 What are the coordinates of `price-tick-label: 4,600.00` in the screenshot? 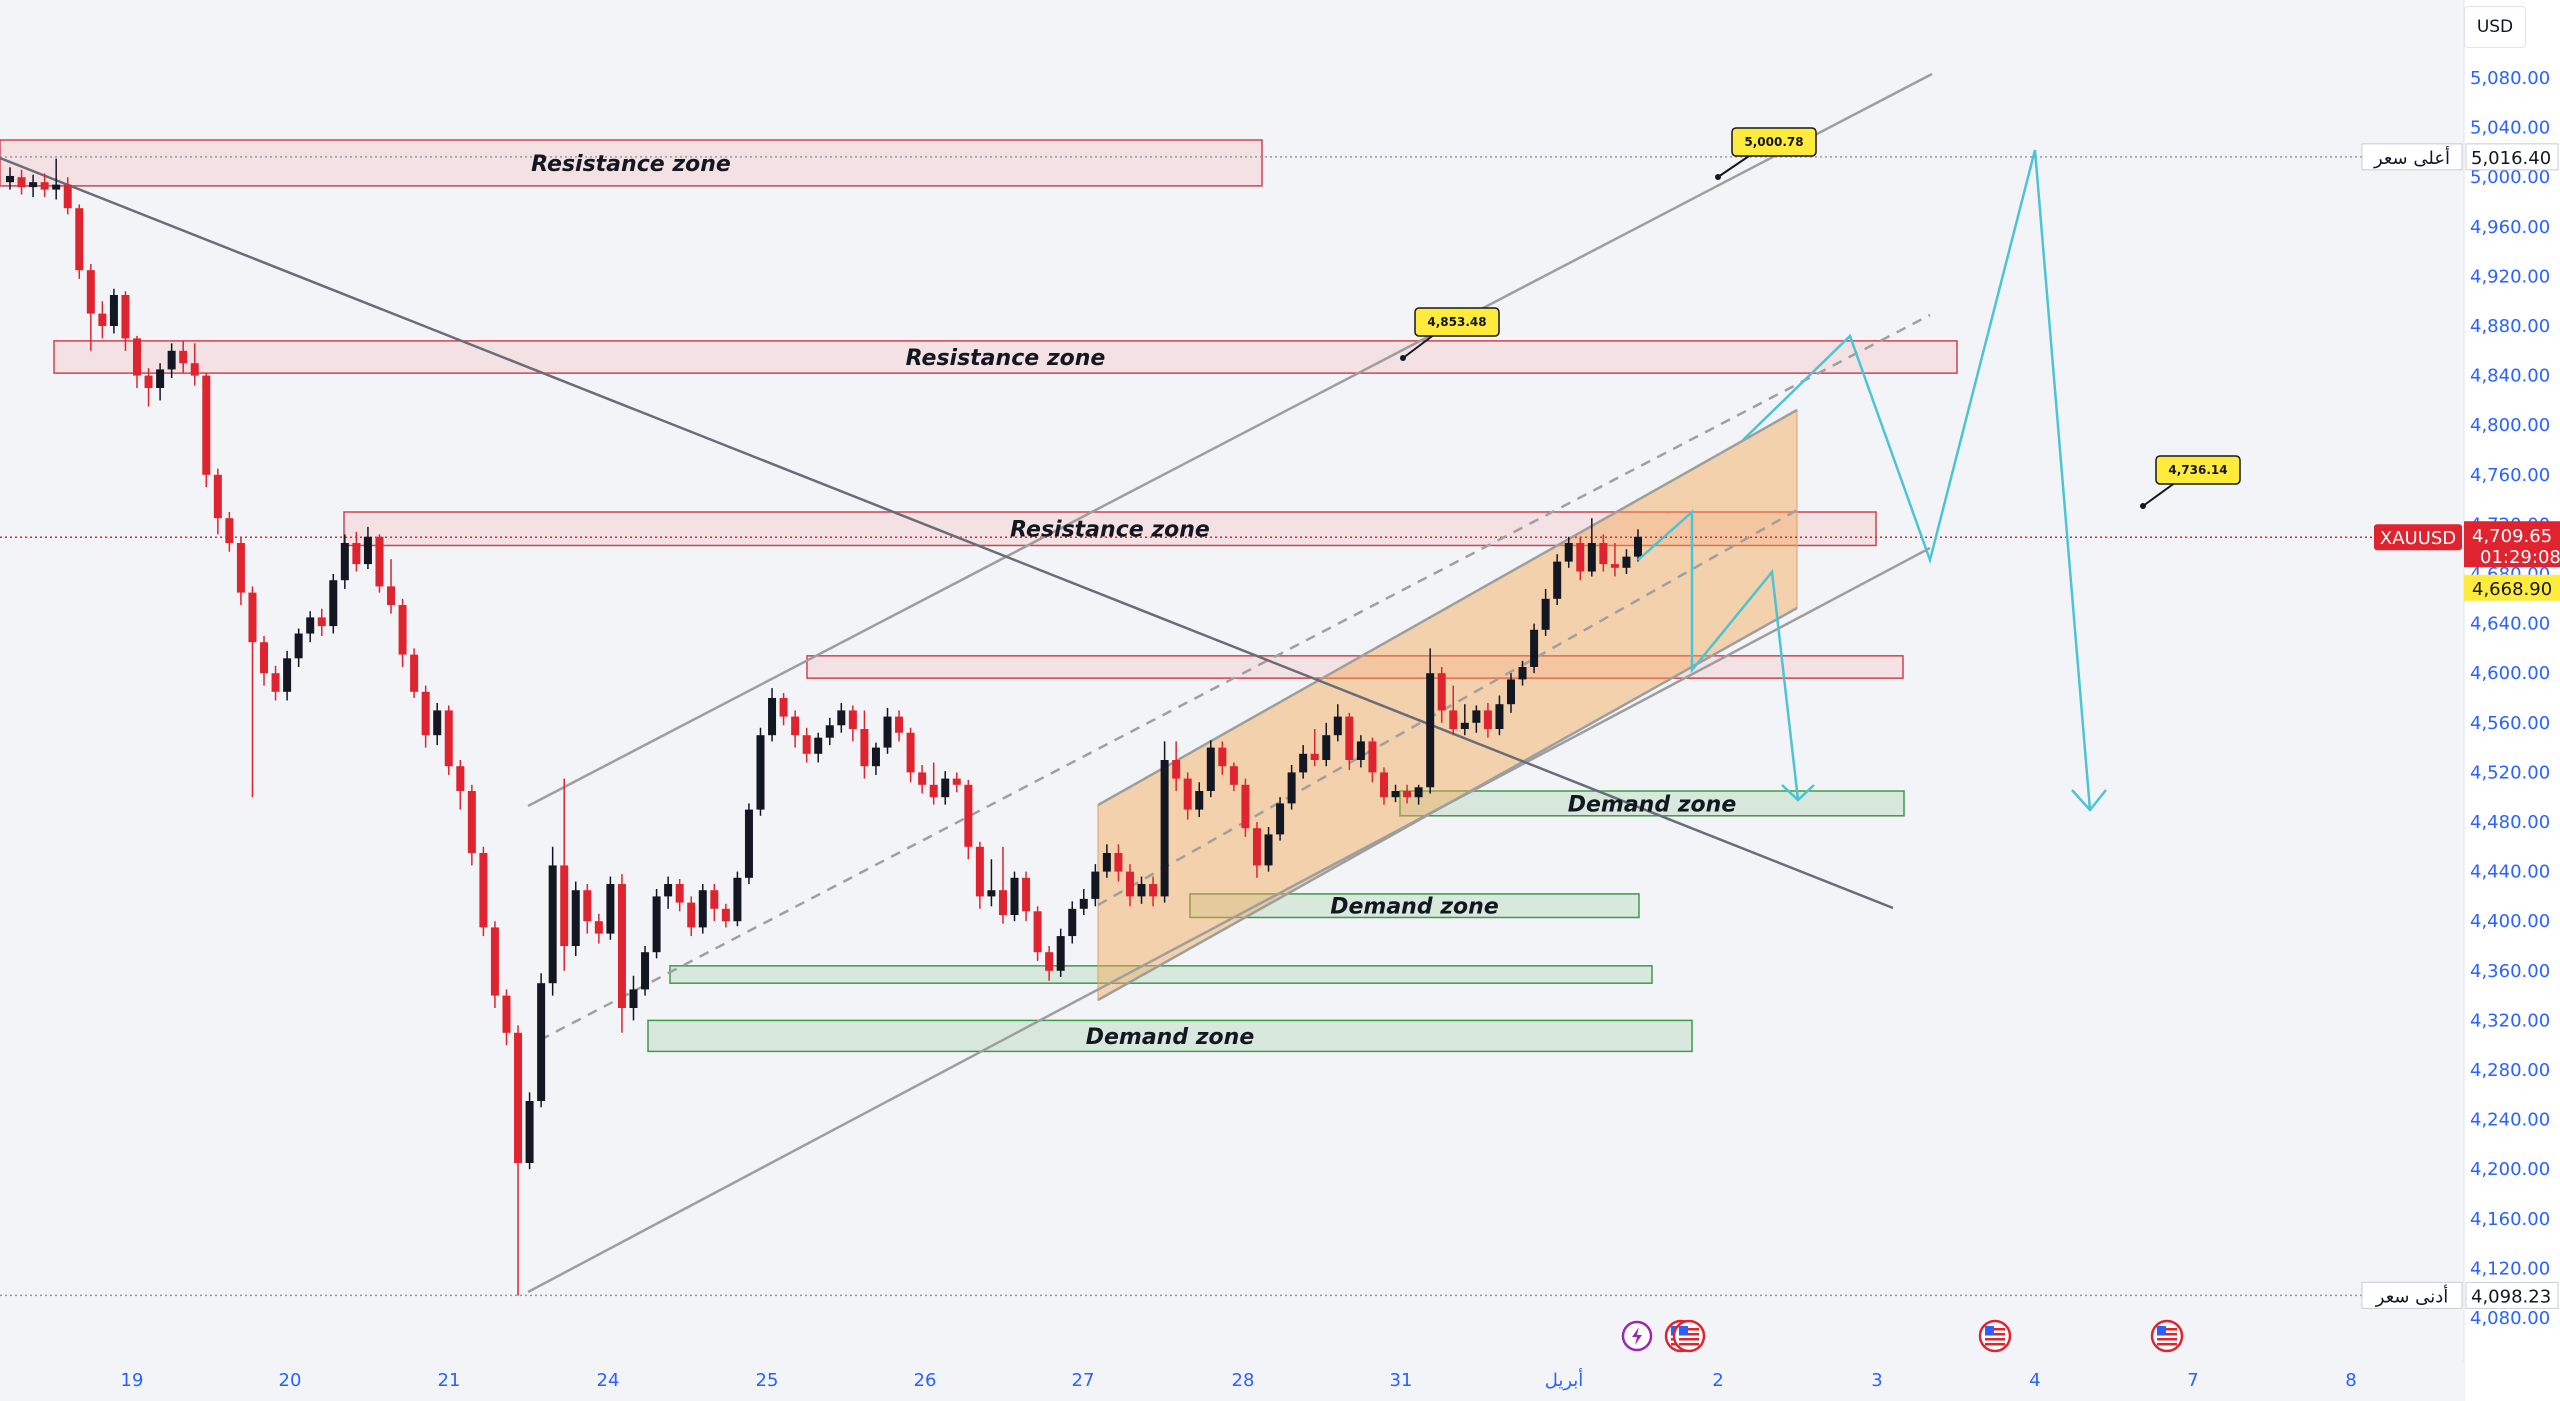 It's located at (2510, 673).